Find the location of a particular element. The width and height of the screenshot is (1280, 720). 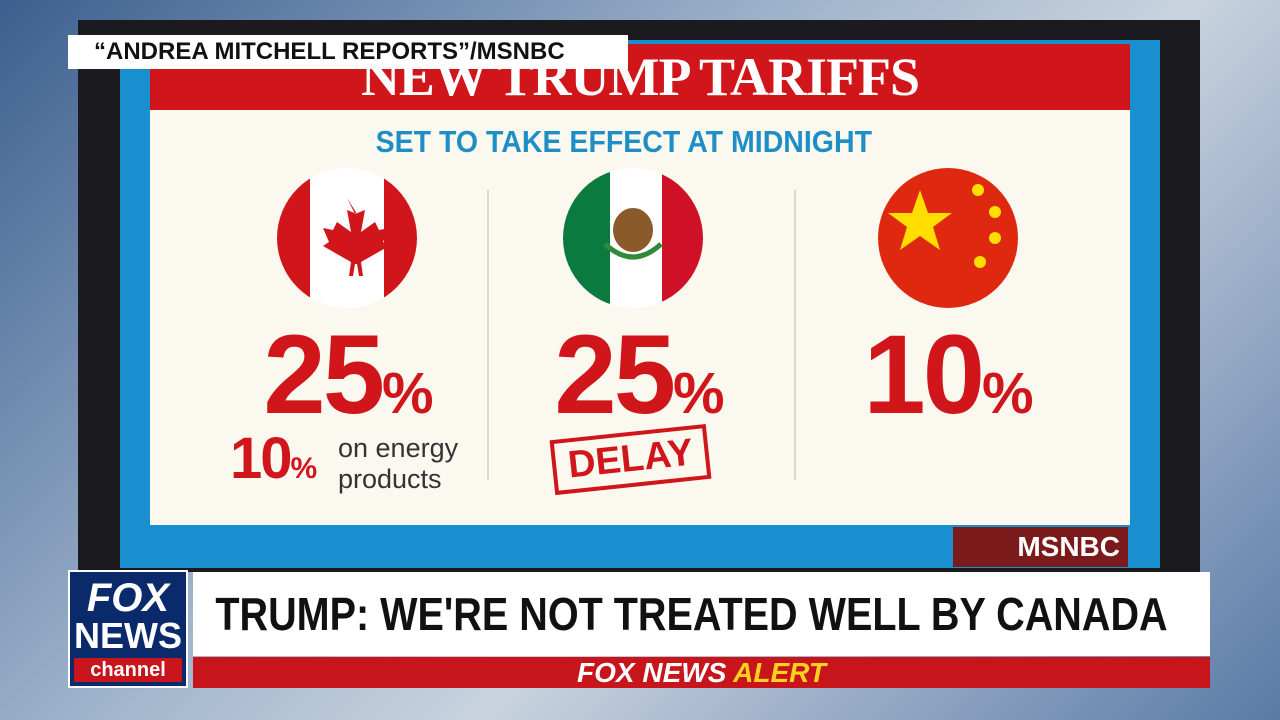

note: on energy products is located at coordinates (398, 463).